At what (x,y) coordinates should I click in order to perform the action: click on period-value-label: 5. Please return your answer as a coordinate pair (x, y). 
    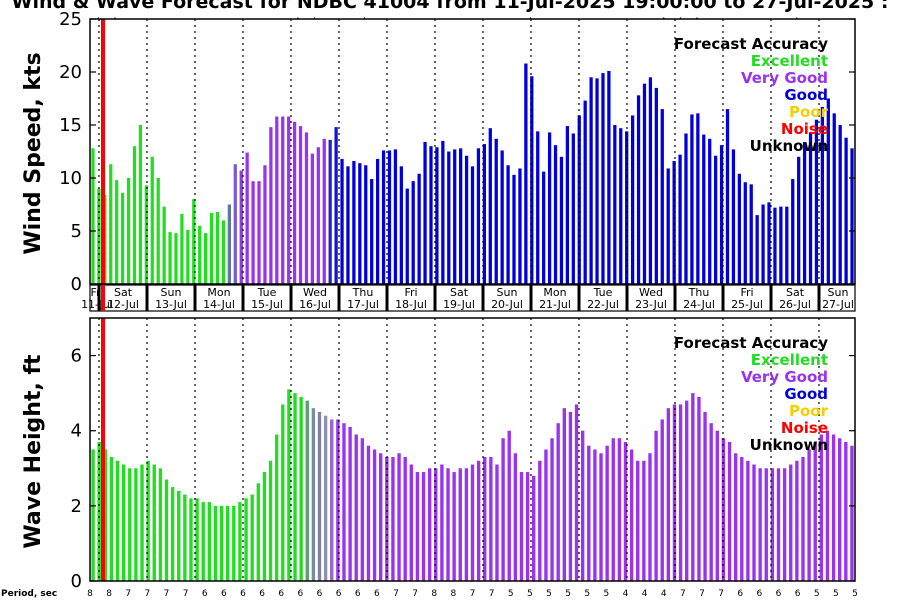
    Looking at the image, I should click on (817, 594).